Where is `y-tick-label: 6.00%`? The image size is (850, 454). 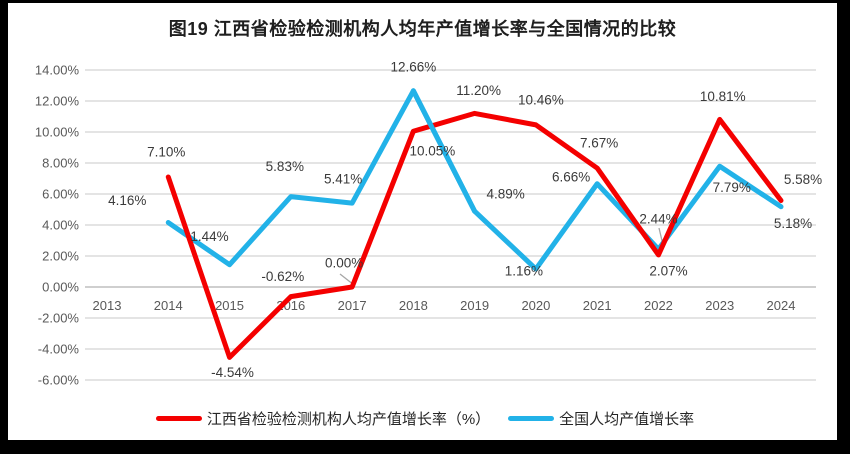
y-tick-label: 6.00% is located at coordinates (60, 194).